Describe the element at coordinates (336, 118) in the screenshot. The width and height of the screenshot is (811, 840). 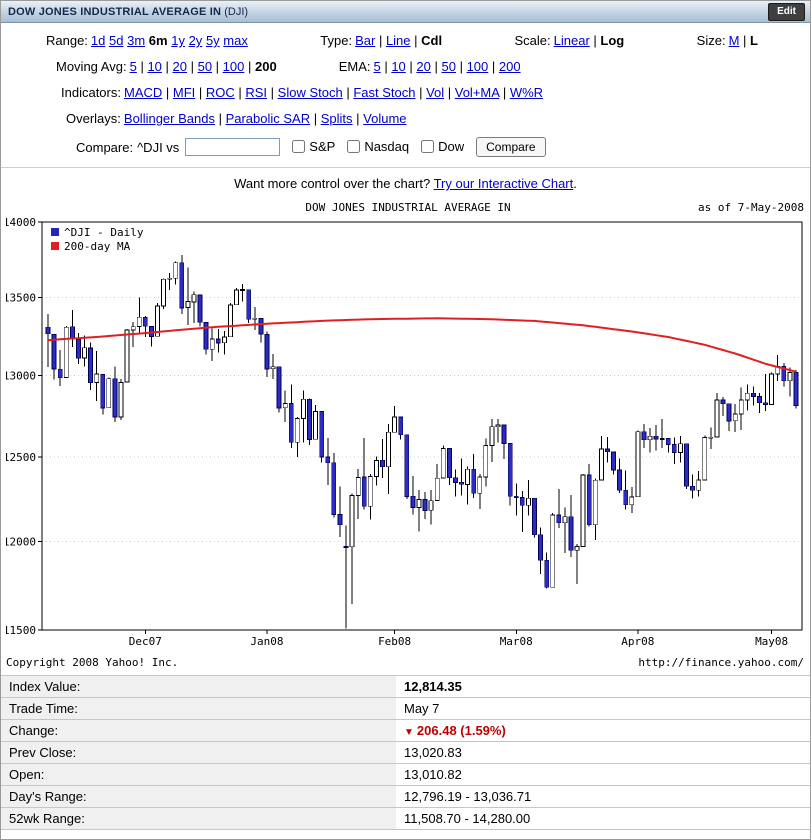
I see `overlays-option-splits: Splits` at that location.